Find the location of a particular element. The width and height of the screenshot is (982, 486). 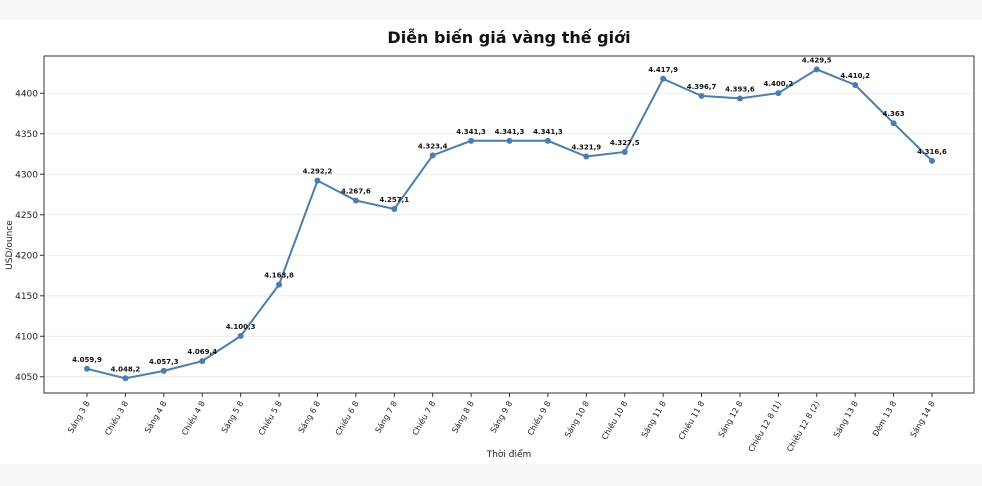

y-tick-label: 4400 is located at coordinates (26, 94).